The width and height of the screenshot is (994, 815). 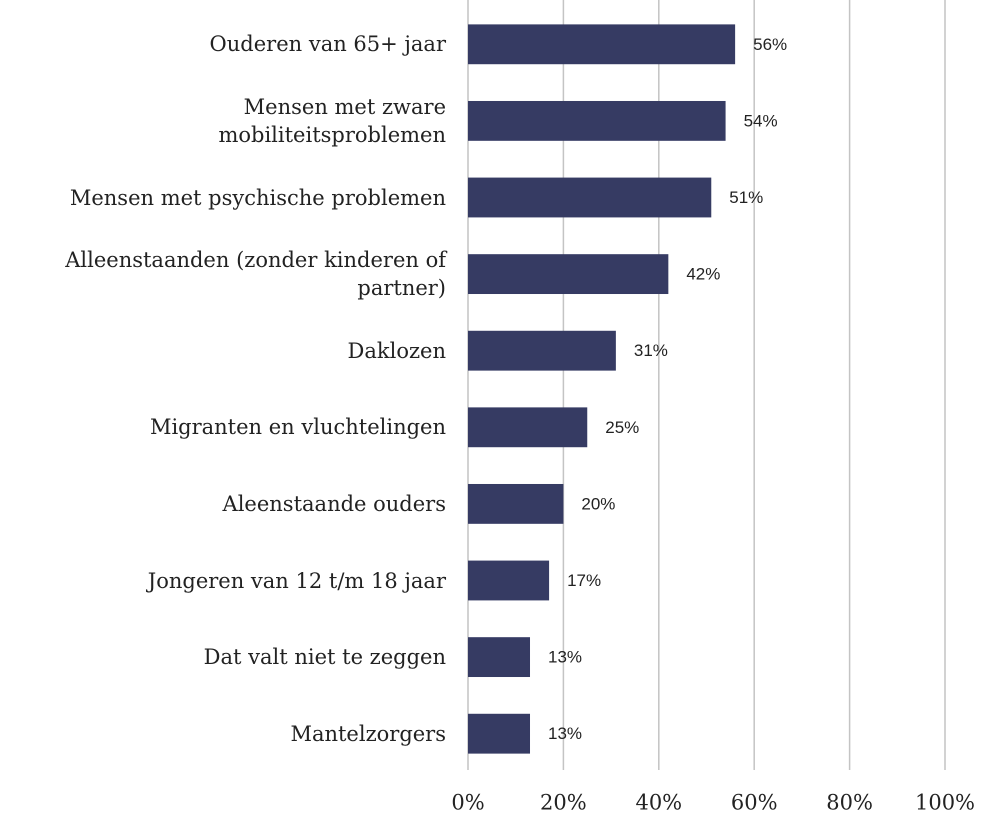 What do you see at coordinates (332, 120) in the screenshot?
I see `category-label: Mensen met zware mobiliteitsproblemen` at bounding box center [332, 120].